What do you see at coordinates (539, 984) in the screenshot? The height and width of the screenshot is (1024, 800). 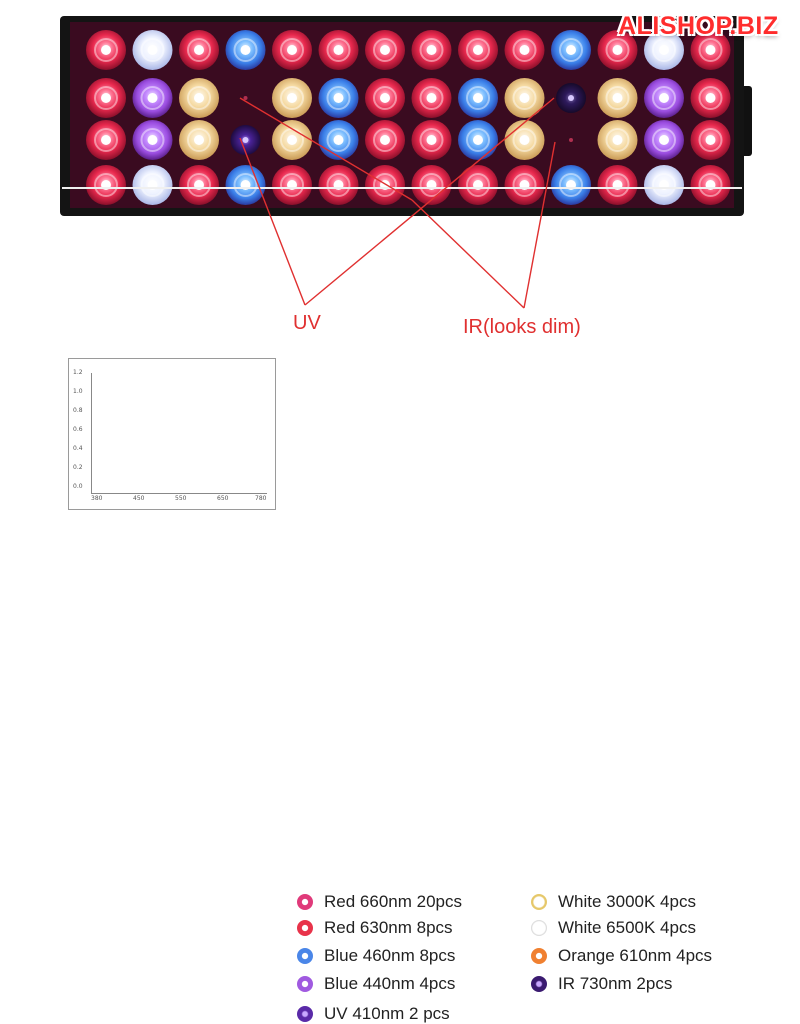 I see `ir-led-icon` at bounding box center [539, 984].